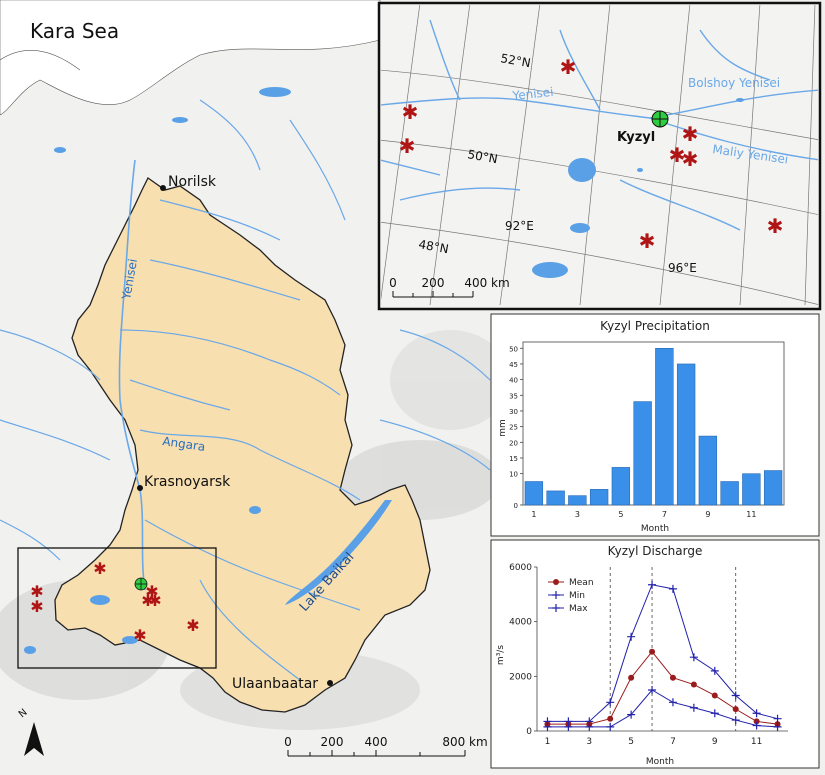  What do you see at coordinates (556, 582) in the screenshot?
I see `legend-marker-mean` at bounding box center [556, 582].